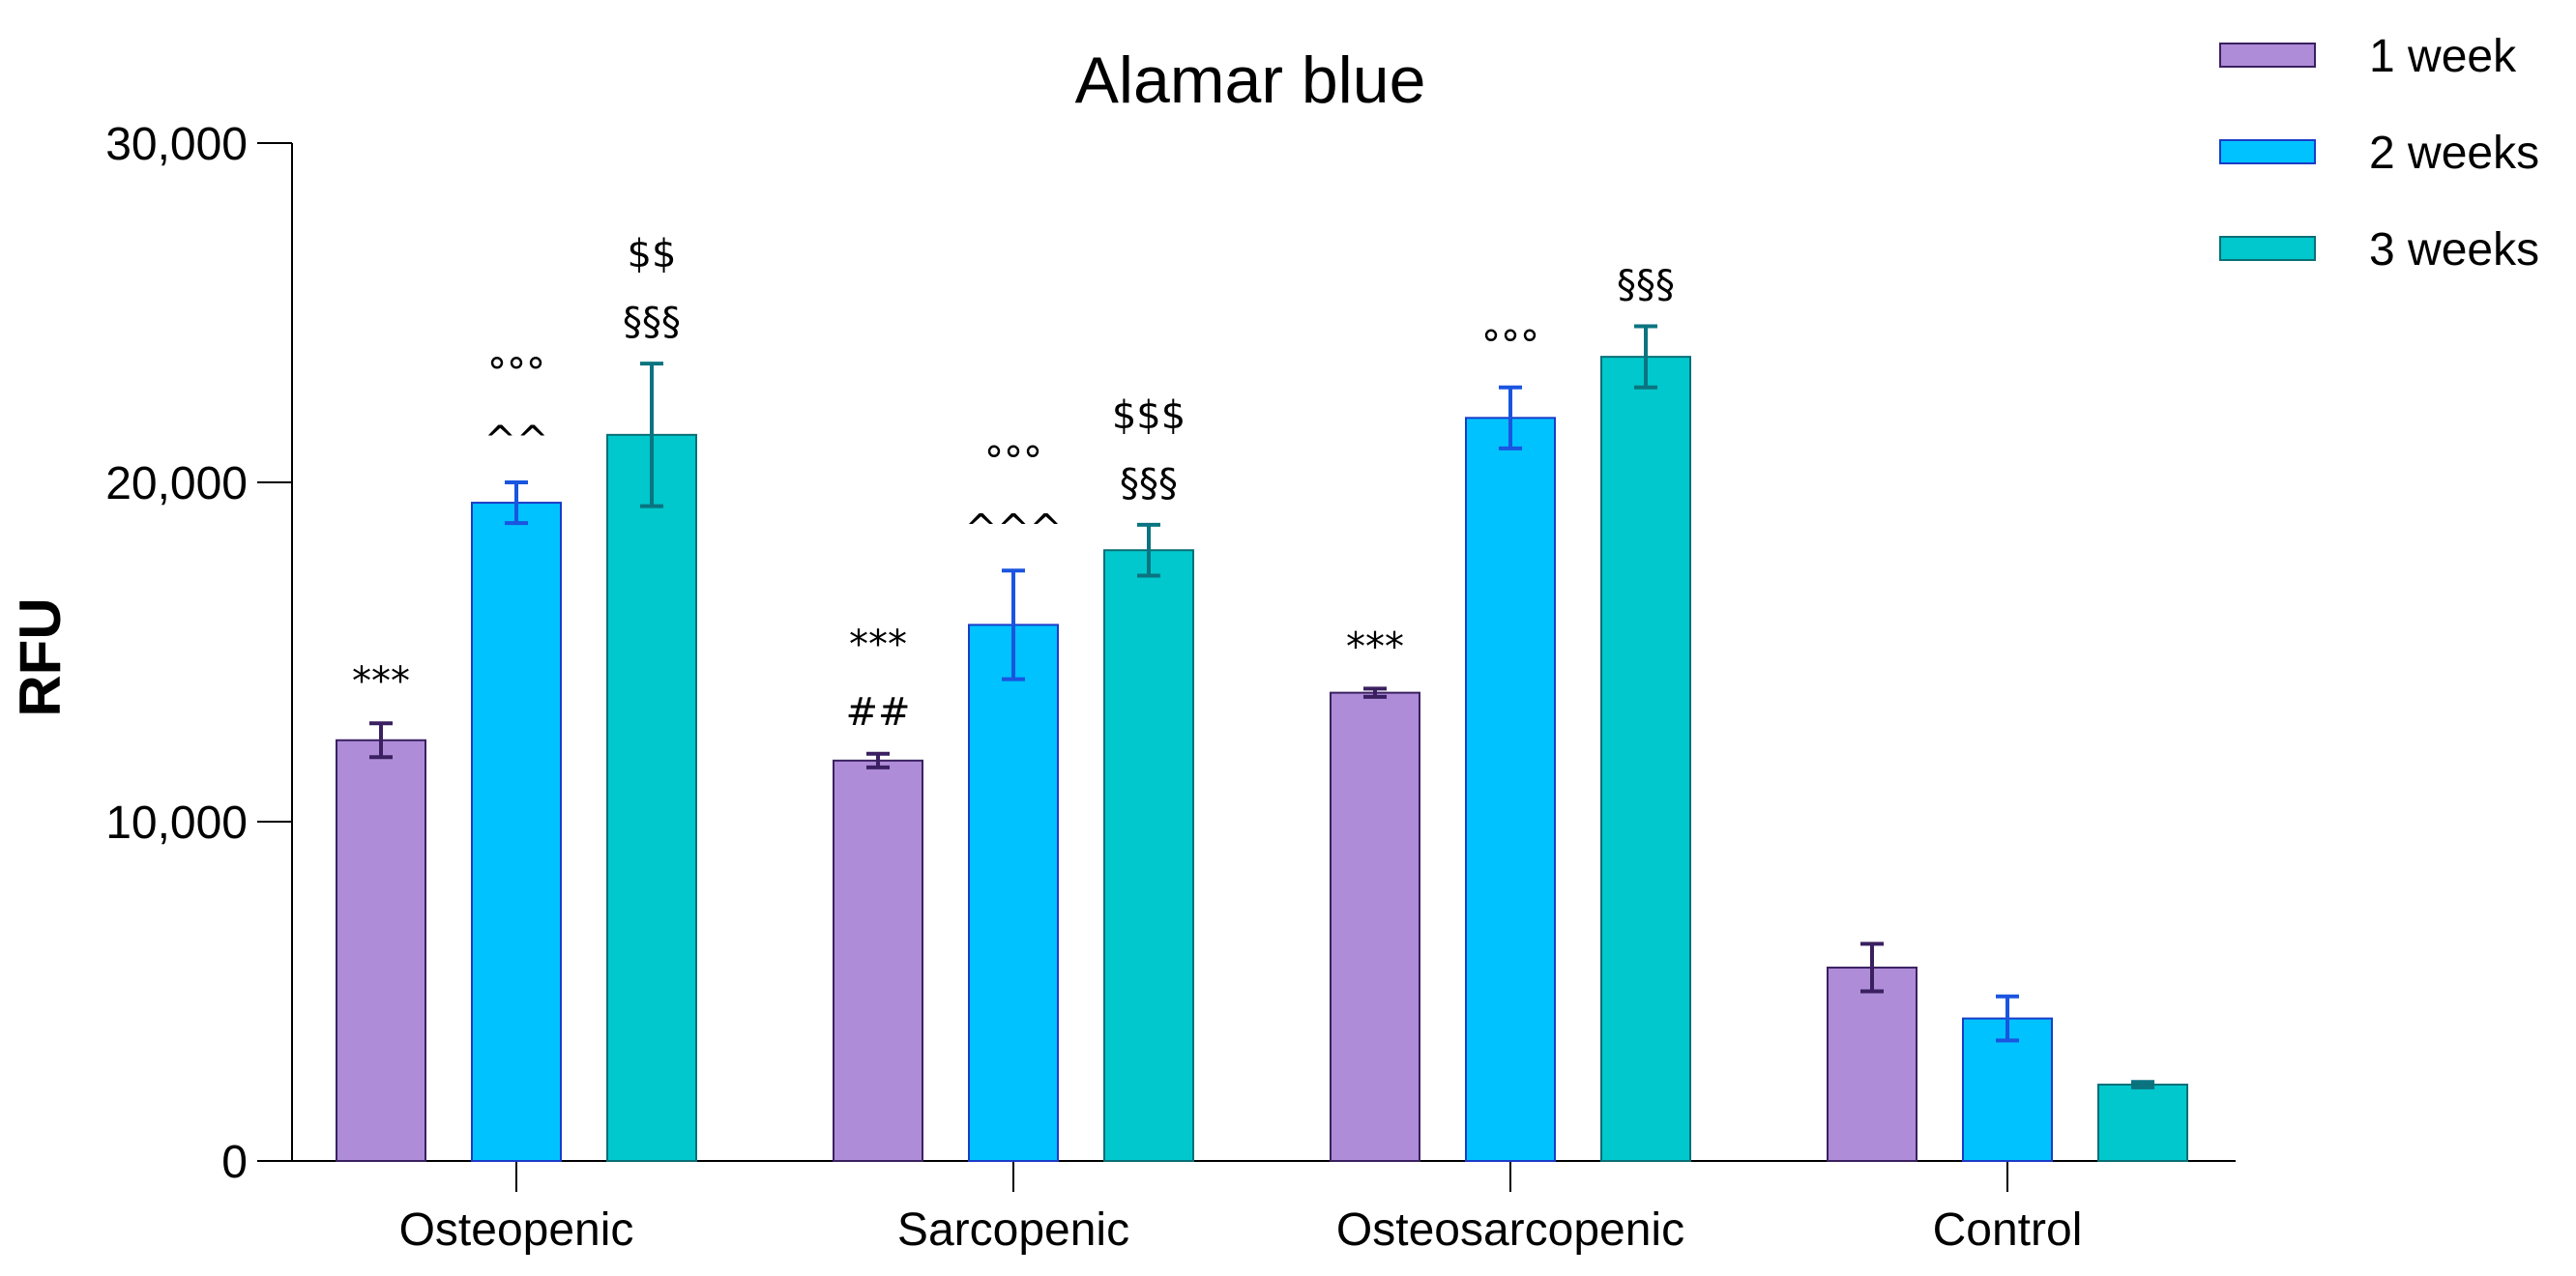 The image size is (2576, 1276). Describe the element at coordinates (1250, 80) in the screenshot. I see `chart-title: Alamar blue` at that location.